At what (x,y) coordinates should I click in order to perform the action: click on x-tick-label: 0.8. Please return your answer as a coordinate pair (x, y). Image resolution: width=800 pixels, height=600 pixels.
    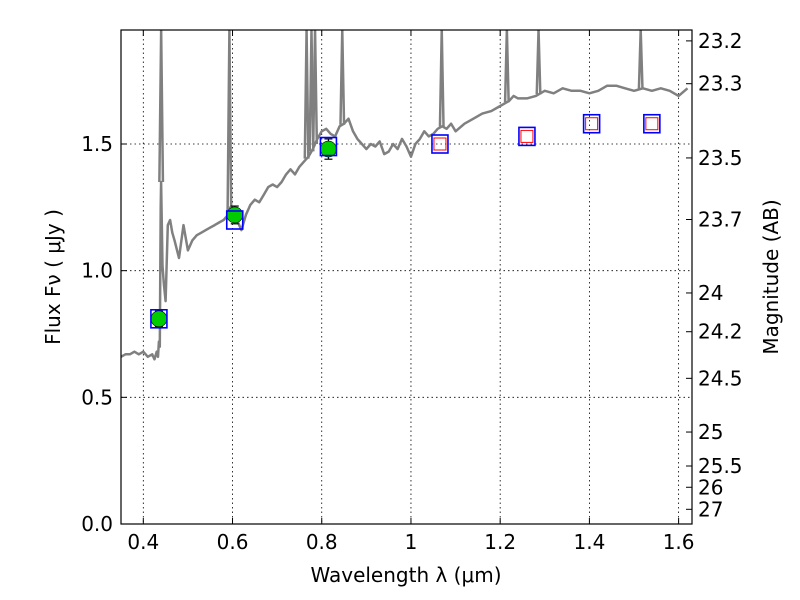
    Looking at the image, I should click on (322, 542).